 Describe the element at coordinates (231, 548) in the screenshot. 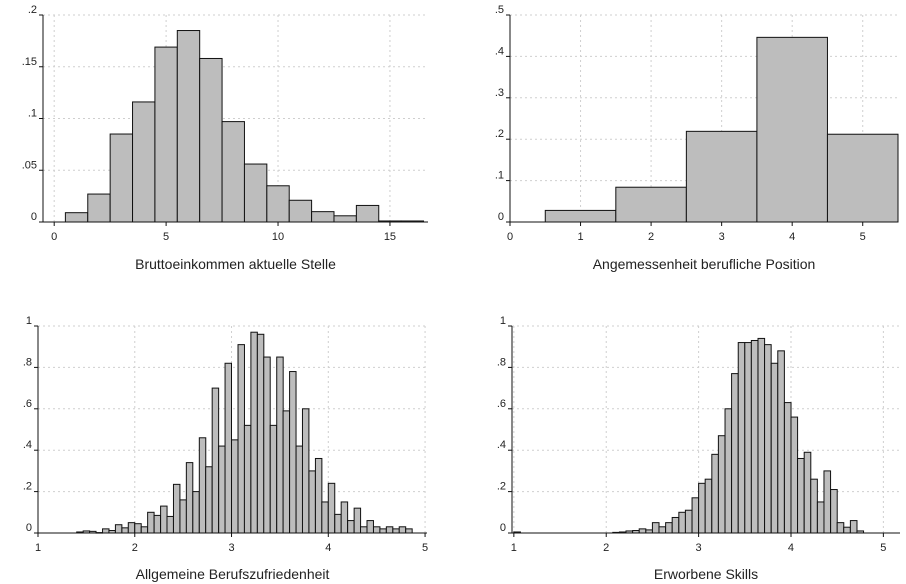

I see `x-tick-label: 3` at that location.